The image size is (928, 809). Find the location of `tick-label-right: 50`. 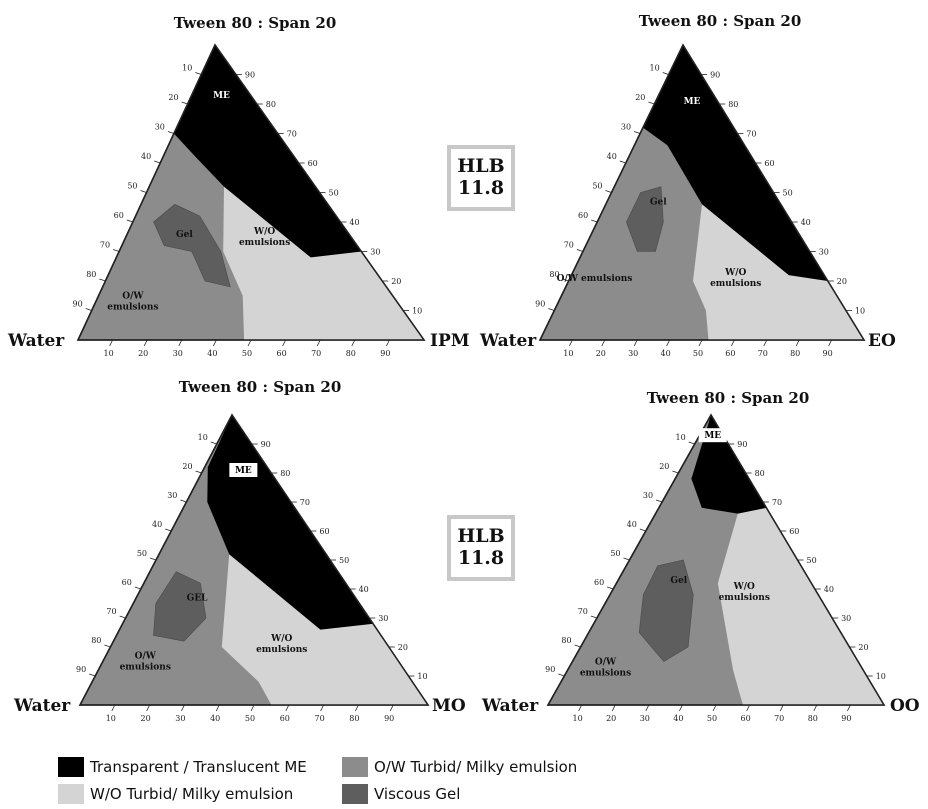

tick-label-right: 50 is located at coordinates (812, 560).